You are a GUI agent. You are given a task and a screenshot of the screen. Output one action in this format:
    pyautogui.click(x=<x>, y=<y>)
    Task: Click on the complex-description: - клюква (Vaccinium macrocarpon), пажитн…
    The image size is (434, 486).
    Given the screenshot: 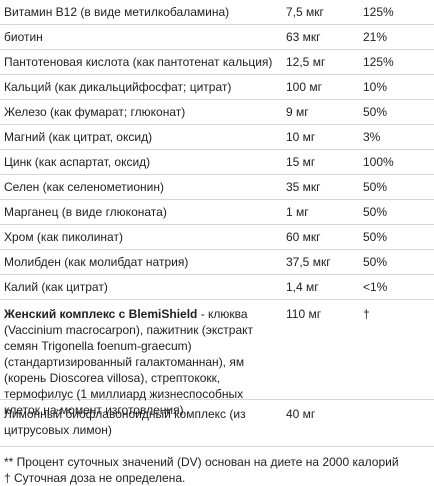 What is the action you would take?
    pyautogui.click(x=129, y=362)
    